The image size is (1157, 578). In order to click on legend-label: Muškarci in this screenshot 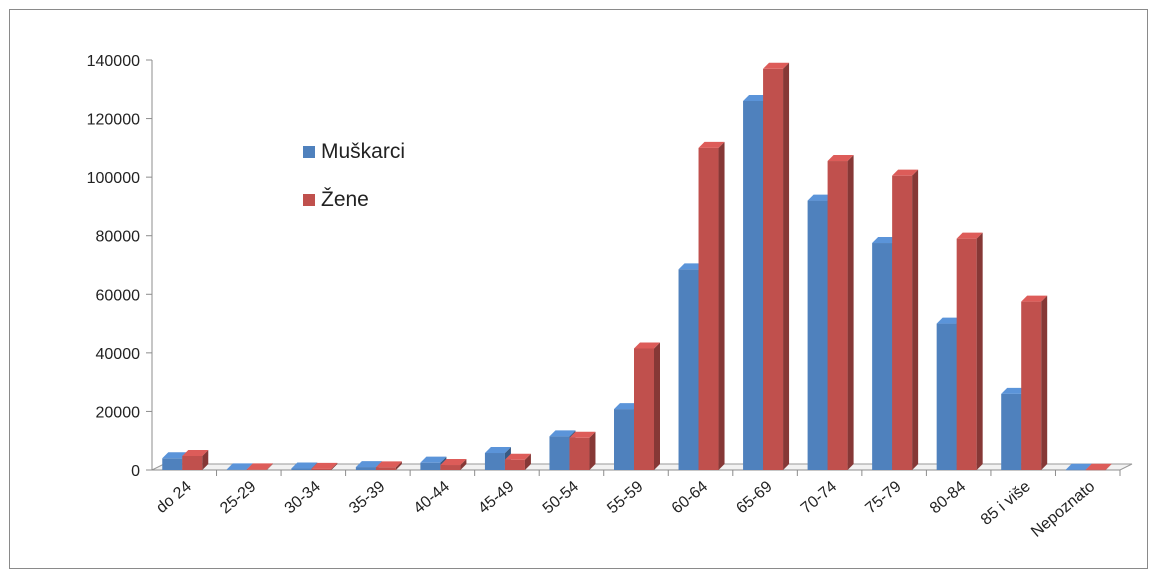, I will do `click(363, 151)`.